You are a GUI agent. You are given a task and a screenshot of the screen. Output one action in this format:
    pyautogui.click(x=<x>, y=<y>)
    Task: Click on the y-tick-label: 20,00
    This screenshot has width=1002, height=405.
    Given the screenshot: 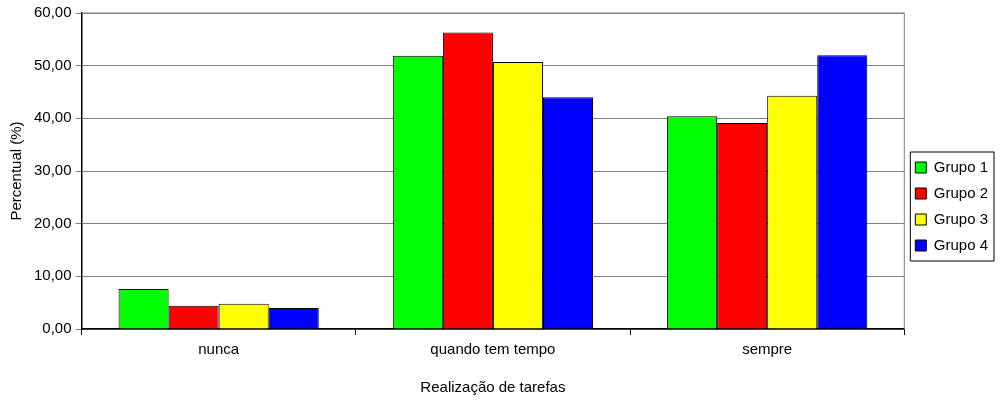 What is the action you would take?
    pyautogui.click(x=52, y=222)
    